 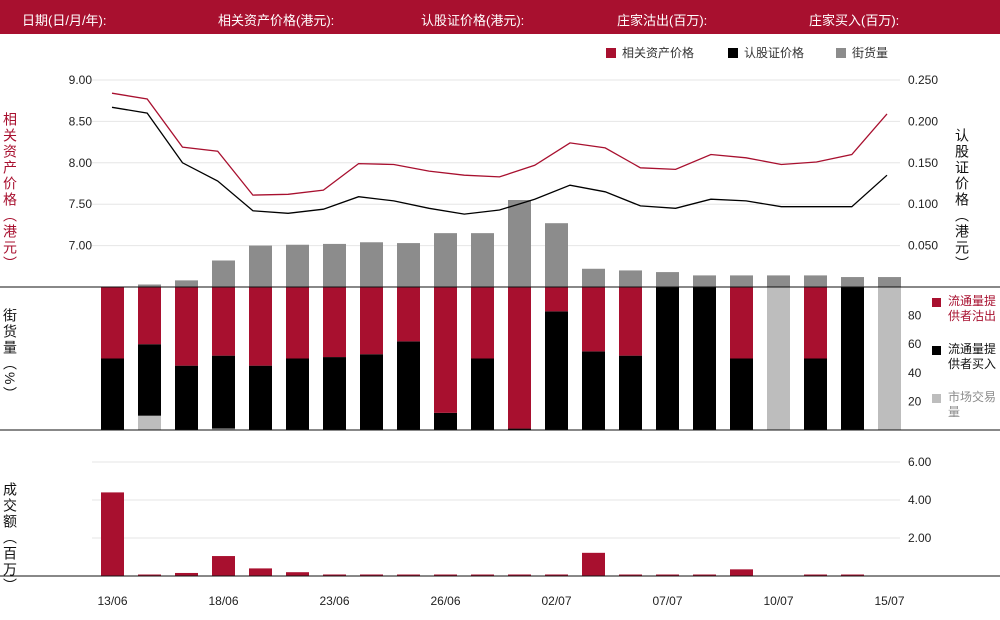 What do you see at coordinates (923, 204) in the screenshot?
I see `right-price-tick: 0.100` at bounding box center [923, 204].